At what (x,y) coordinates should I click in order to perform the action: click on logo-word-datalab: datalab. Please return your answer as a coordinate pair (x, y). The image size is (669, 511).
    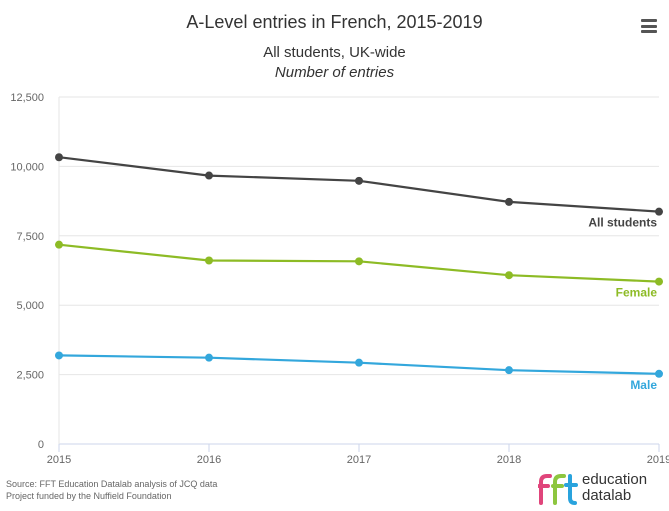
    Looking at the image, I should click on (607, 495).